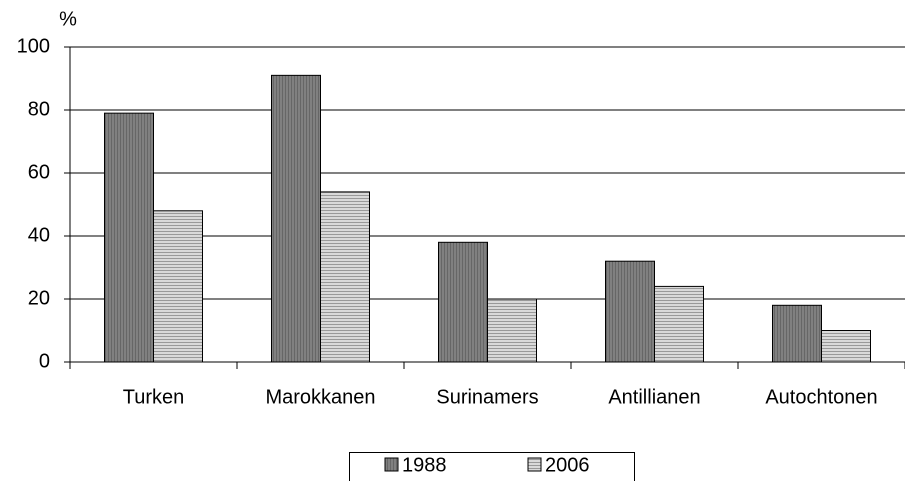 The image size is (905, 481). Describe the element at coordinates (39, 235) in the screenshot. I see `y-tick-label: 40` at that location.